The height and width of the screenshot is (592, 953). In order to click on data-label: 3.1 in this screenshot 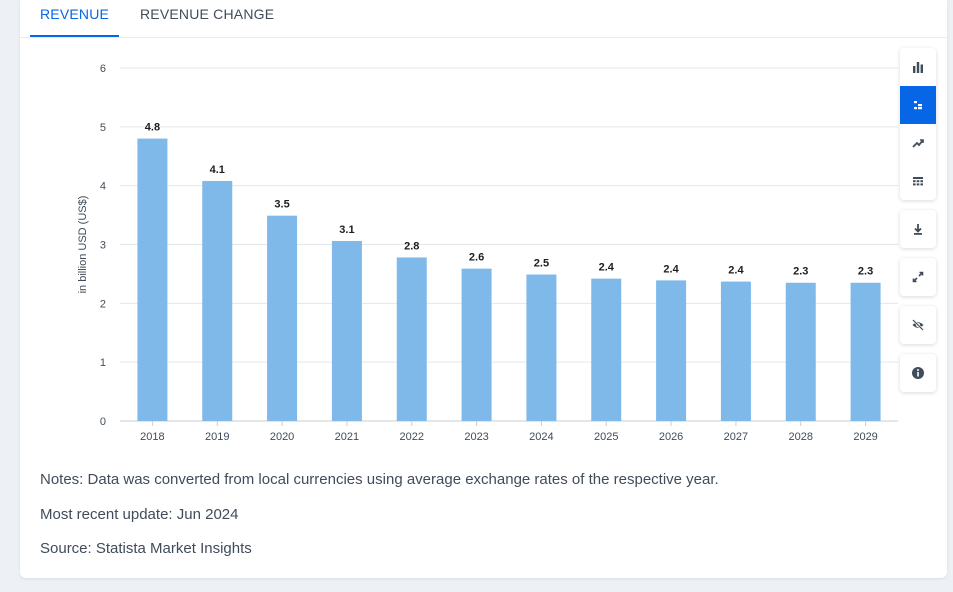, I will do `click(346, 230)`.